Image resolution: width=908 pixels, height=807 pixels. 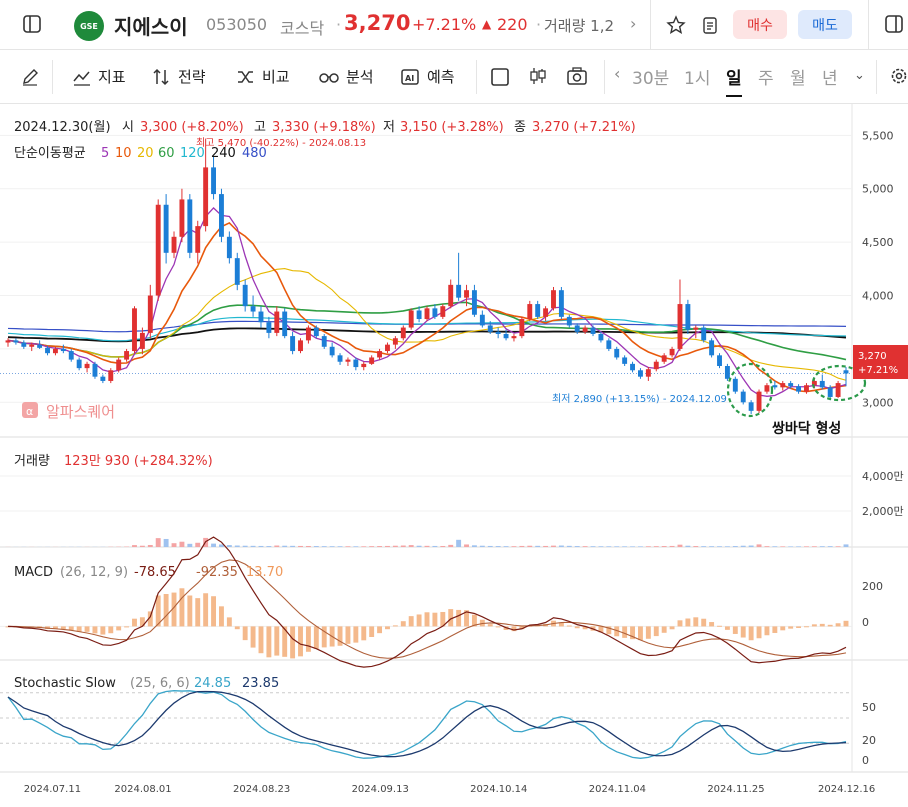 I want to click on strategy-button: 전략, so click(x=179, y=76).